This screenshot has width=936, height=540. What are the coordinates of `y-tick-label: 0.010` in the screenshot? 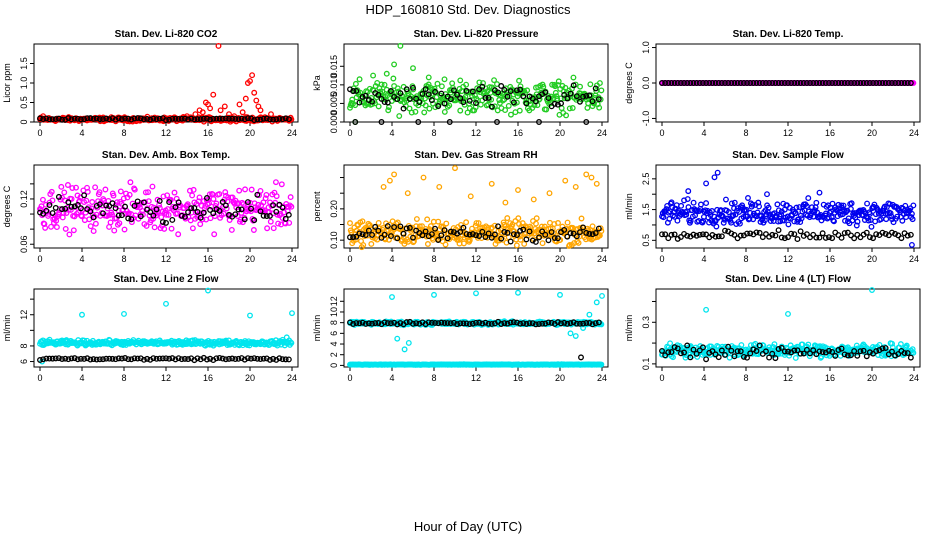 It's located at (334, 85).